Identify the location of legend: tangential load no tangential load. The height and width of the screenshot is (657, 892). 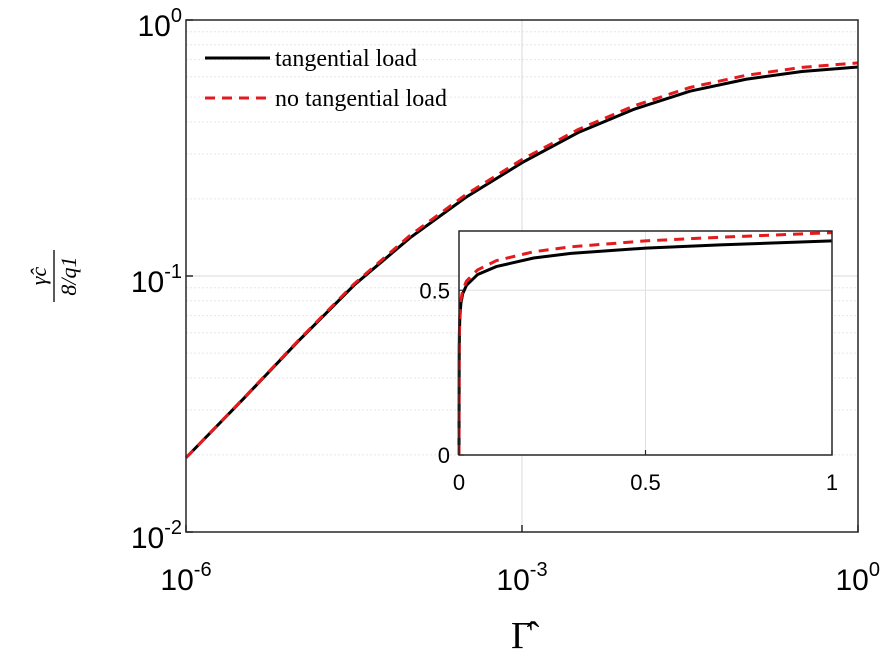
(326, 79).